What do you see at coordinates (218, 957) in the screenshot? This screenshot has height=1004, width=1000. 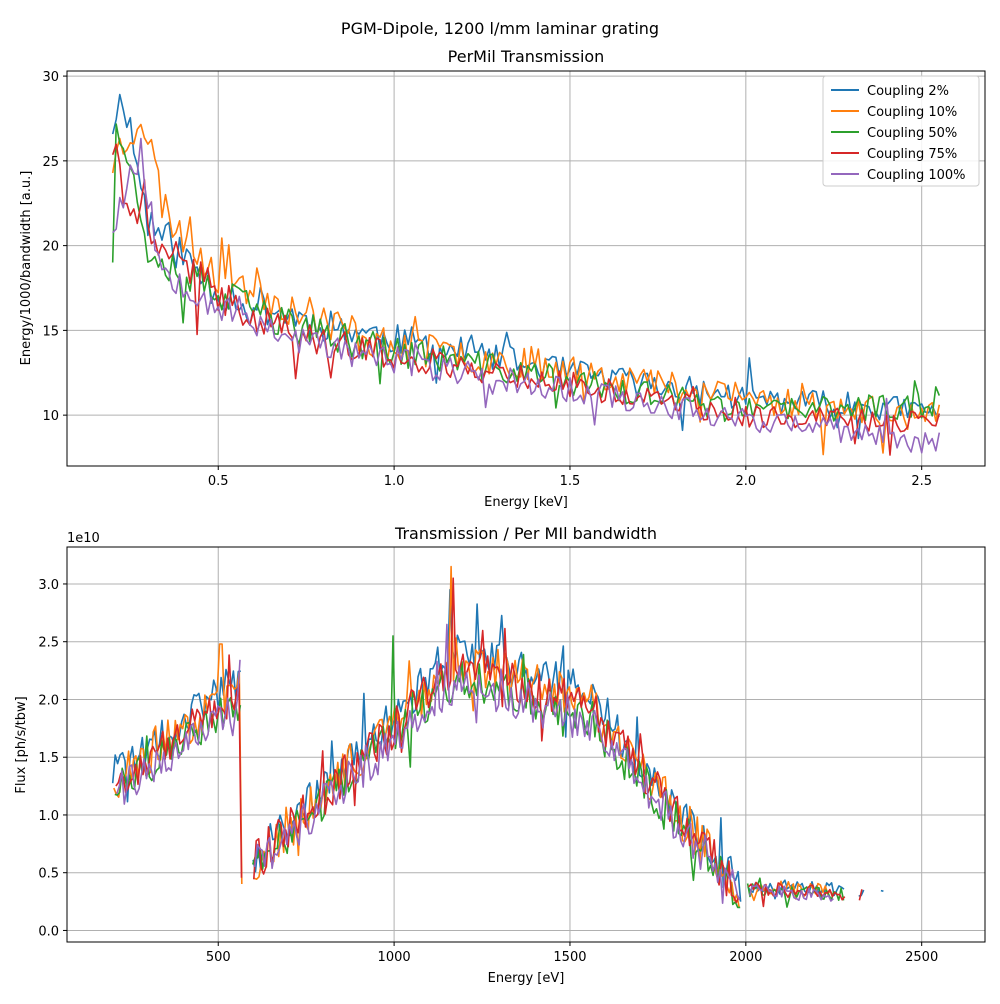 I see `x-tick-label: 500` at bounding box center [218, 957].